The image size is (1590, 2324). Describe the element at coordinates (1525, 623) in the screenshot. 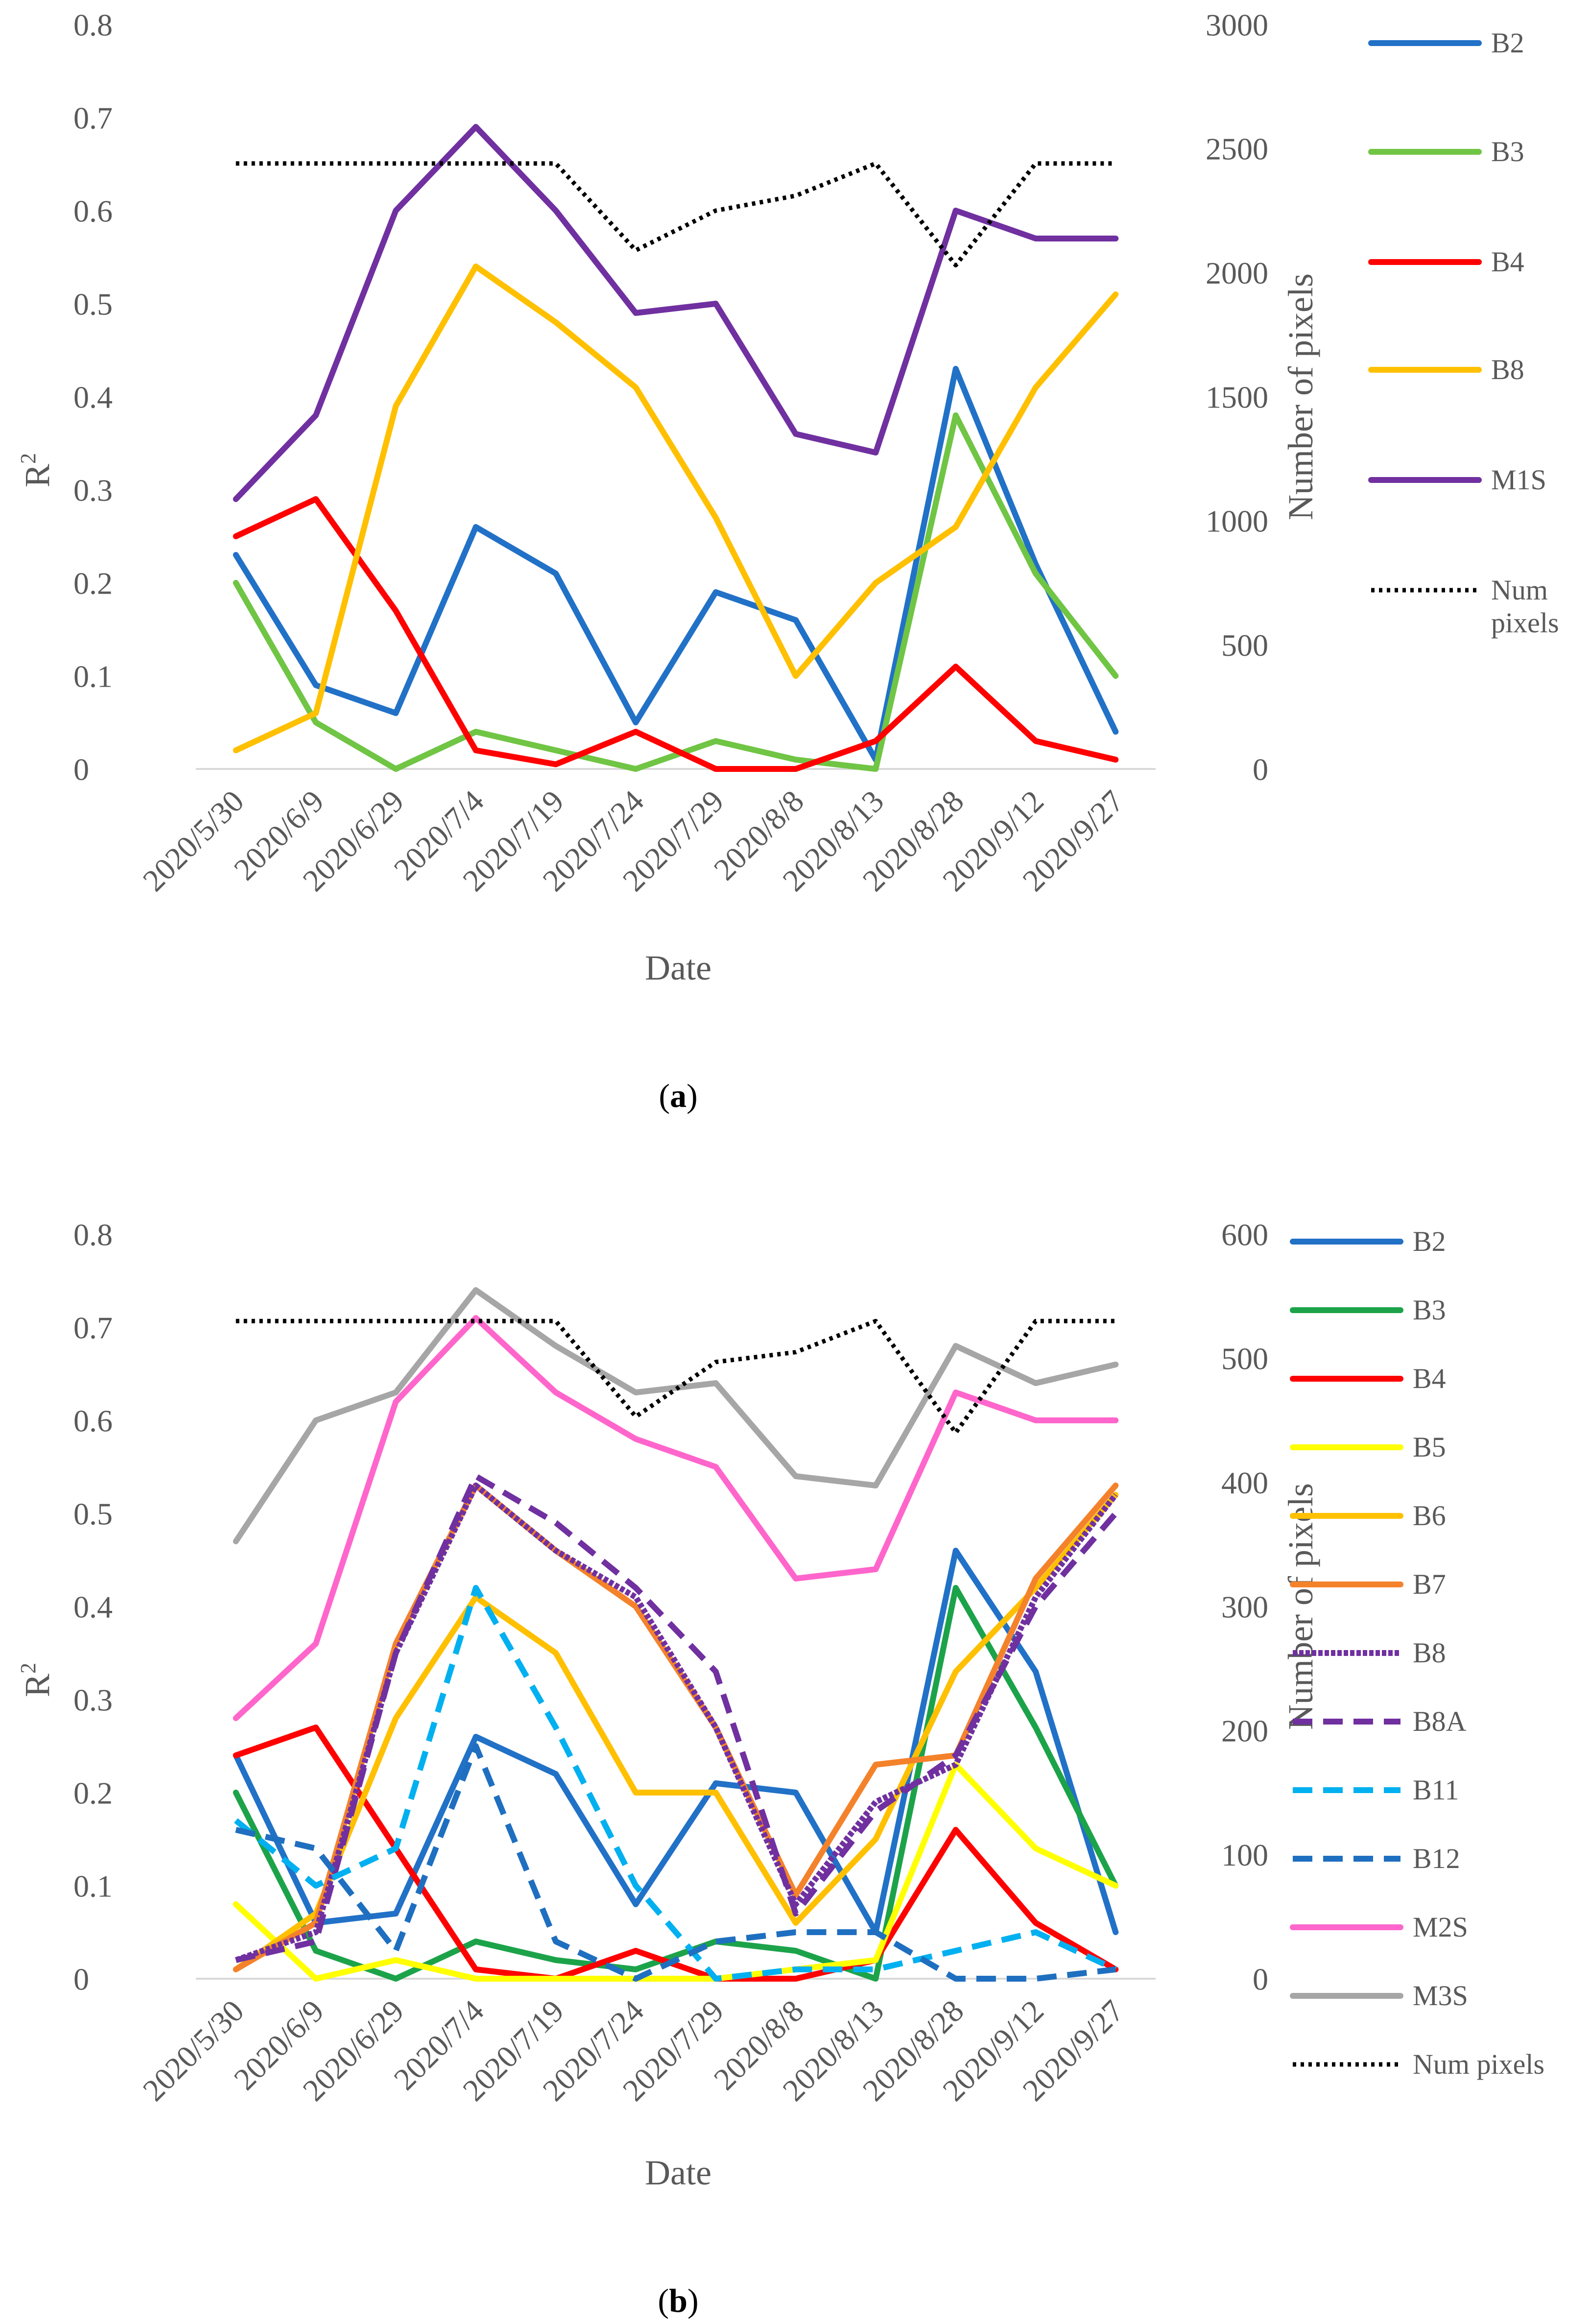

I see `legend-label-line: pixels` at that location.